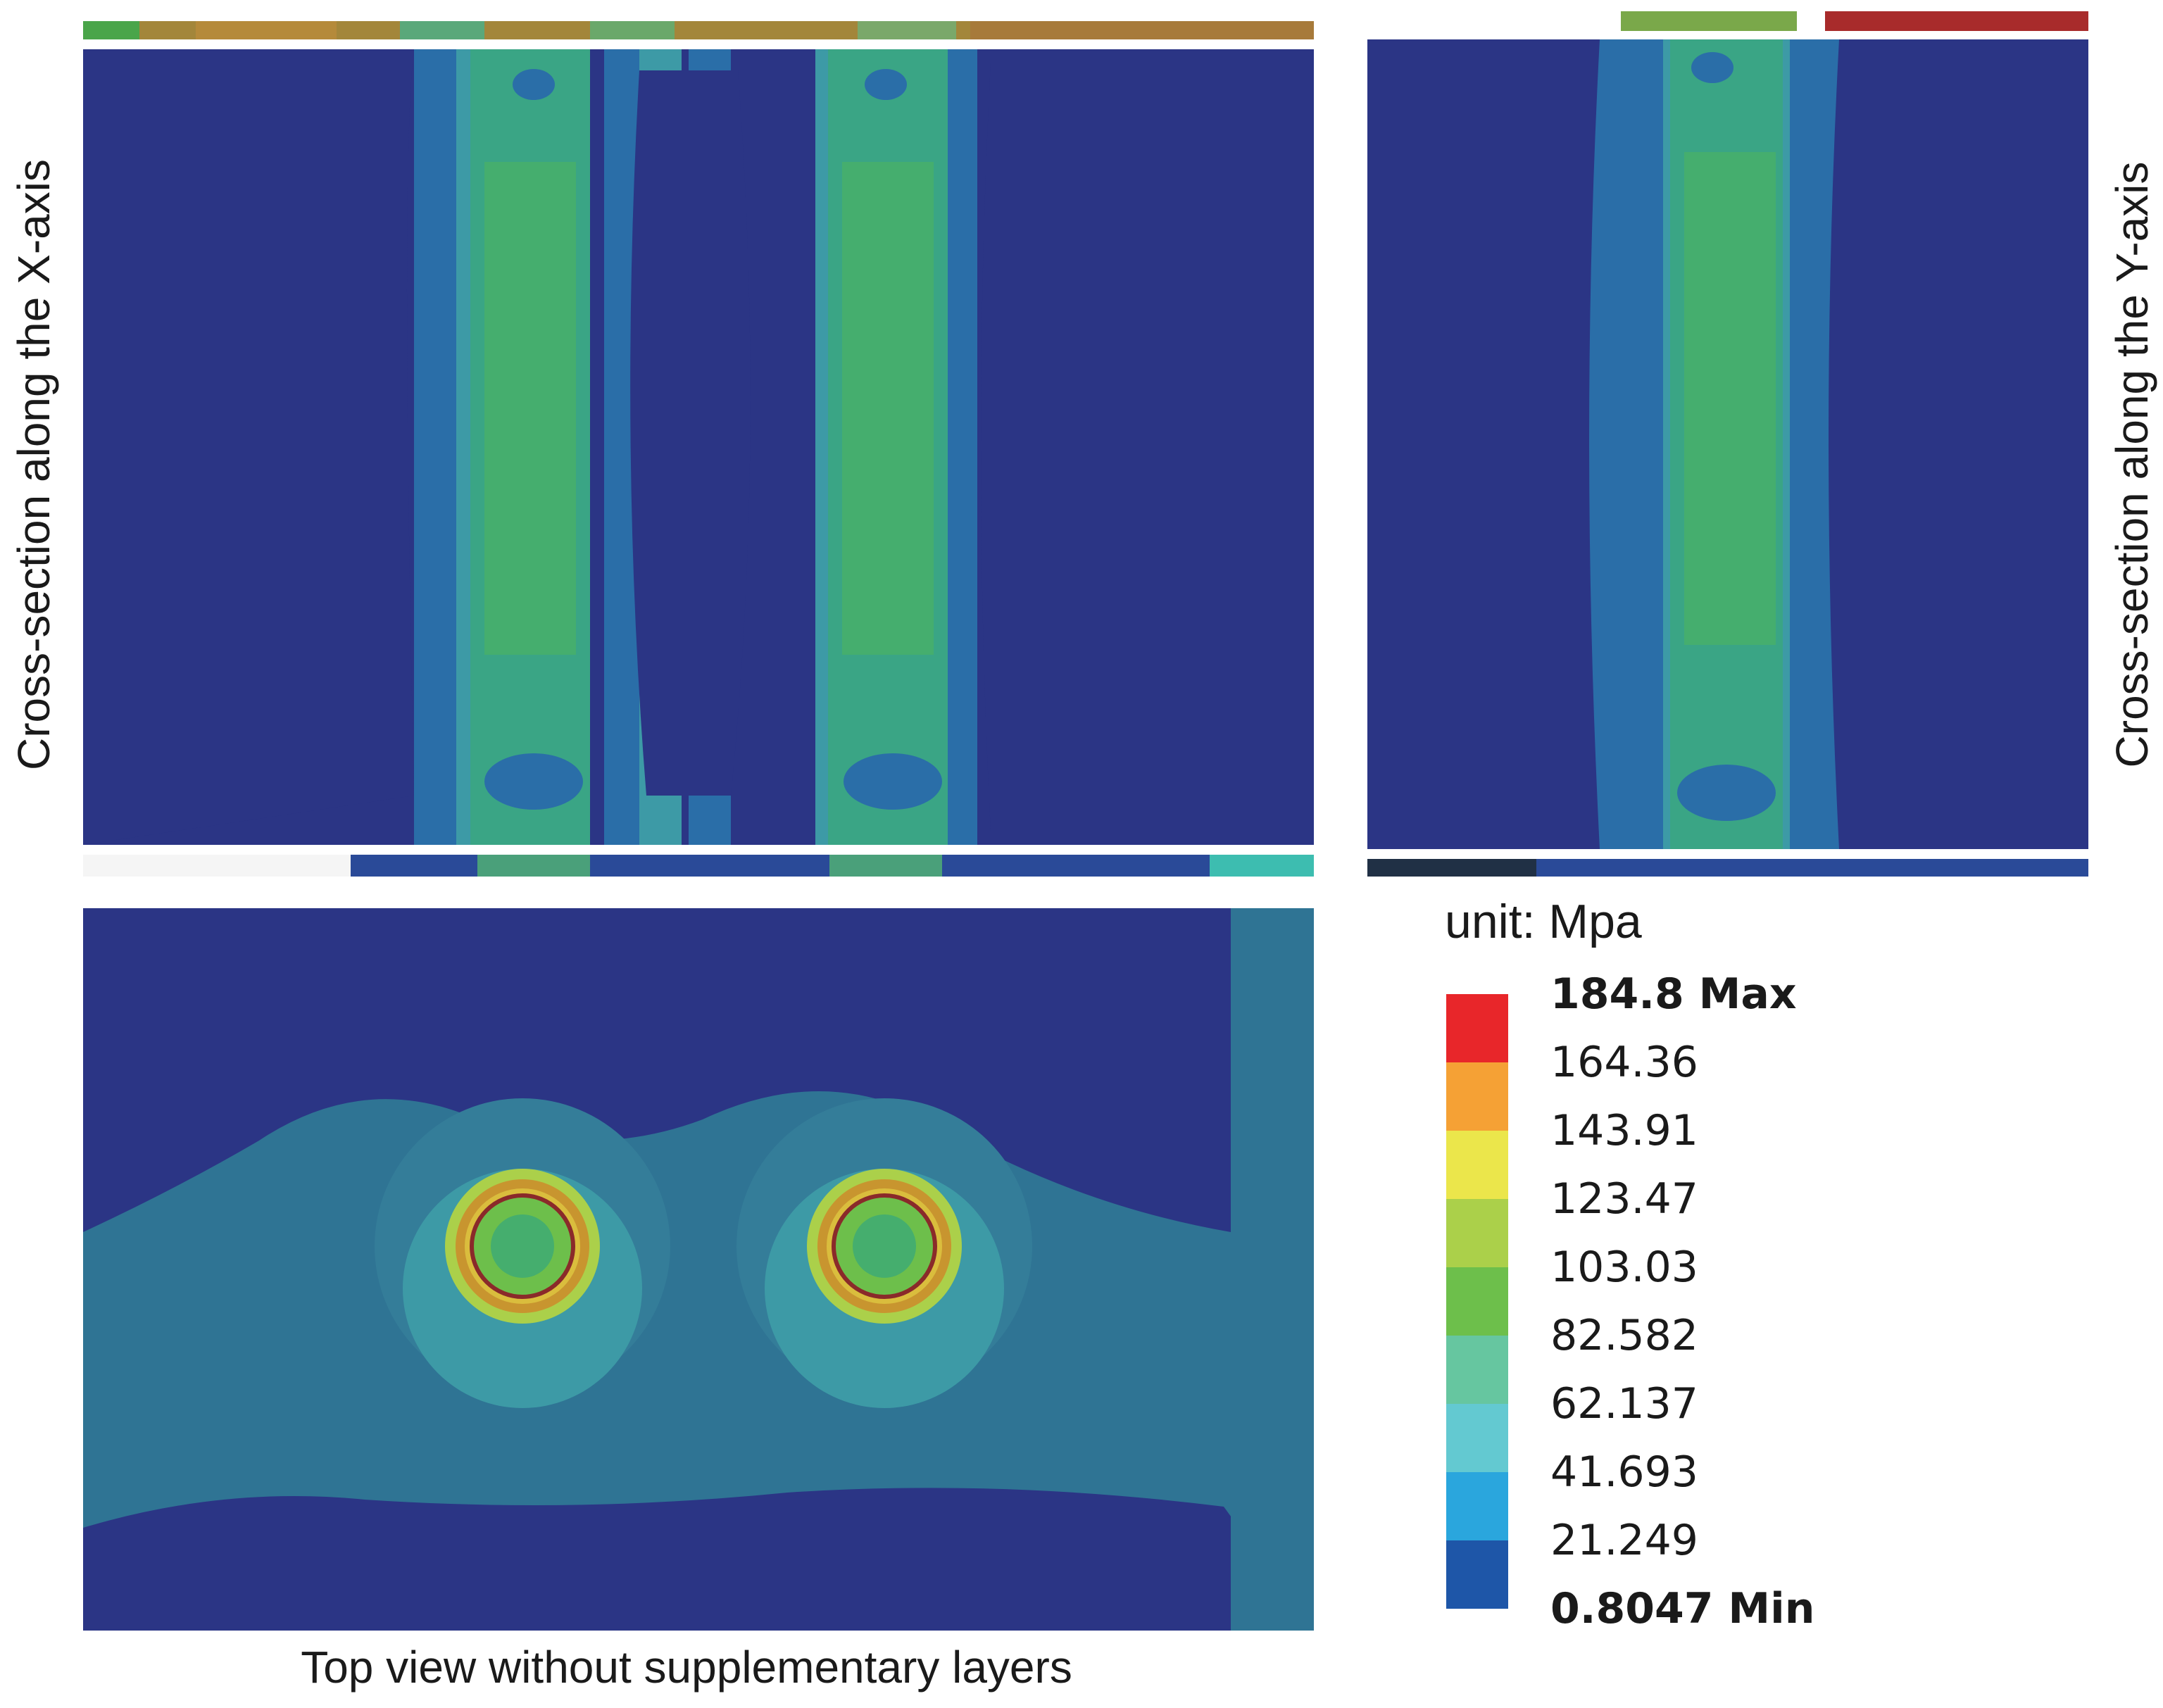 The width and height of the screenshot is (2163, 1708). I want to click on legend-level-label: 41.693, so click(1624, 1472).